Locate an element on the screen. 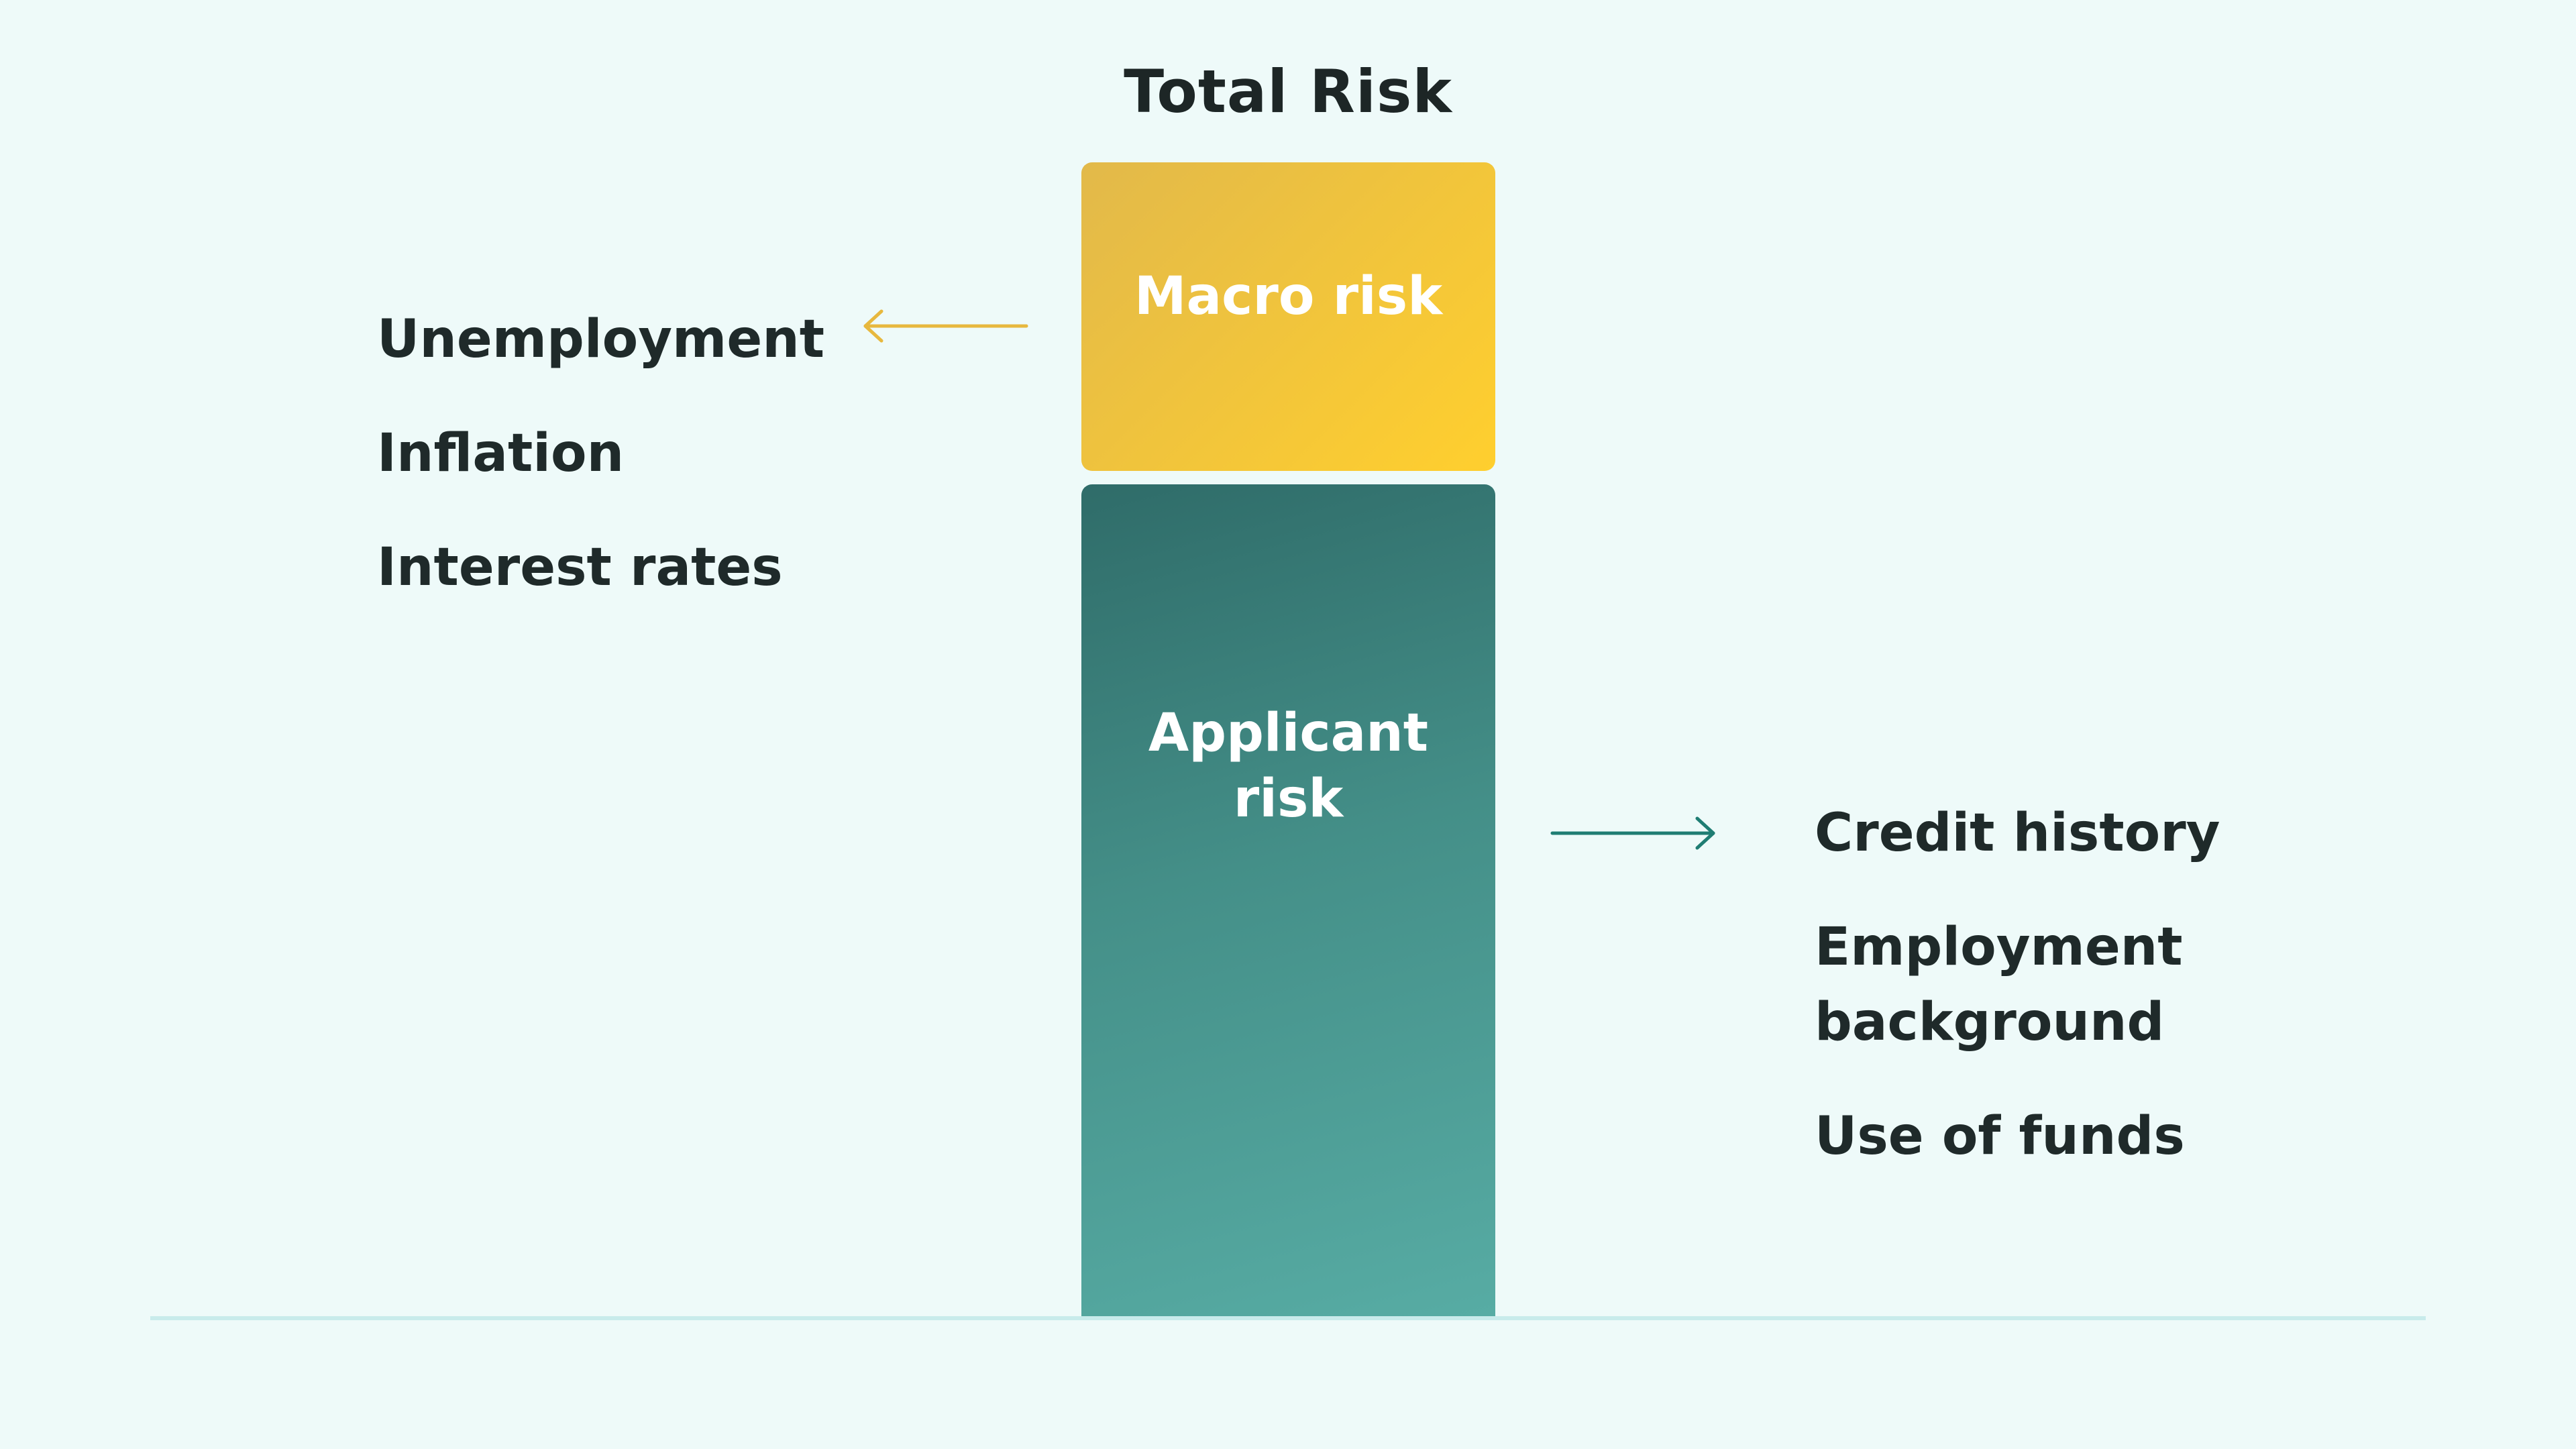 The image size is (2576, 1449). macro-risk-block: Macro risk is located at coordinates (1288, 316).